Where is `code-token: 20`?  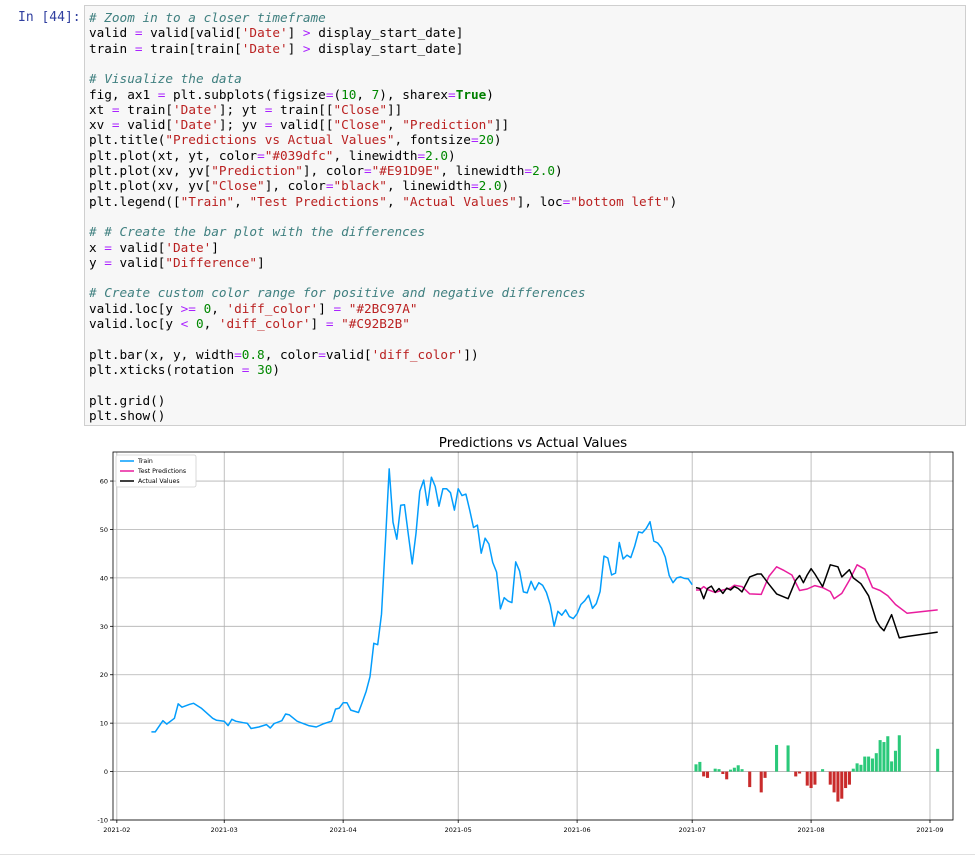
code-token: 20 is located at coordinates (486, 140).